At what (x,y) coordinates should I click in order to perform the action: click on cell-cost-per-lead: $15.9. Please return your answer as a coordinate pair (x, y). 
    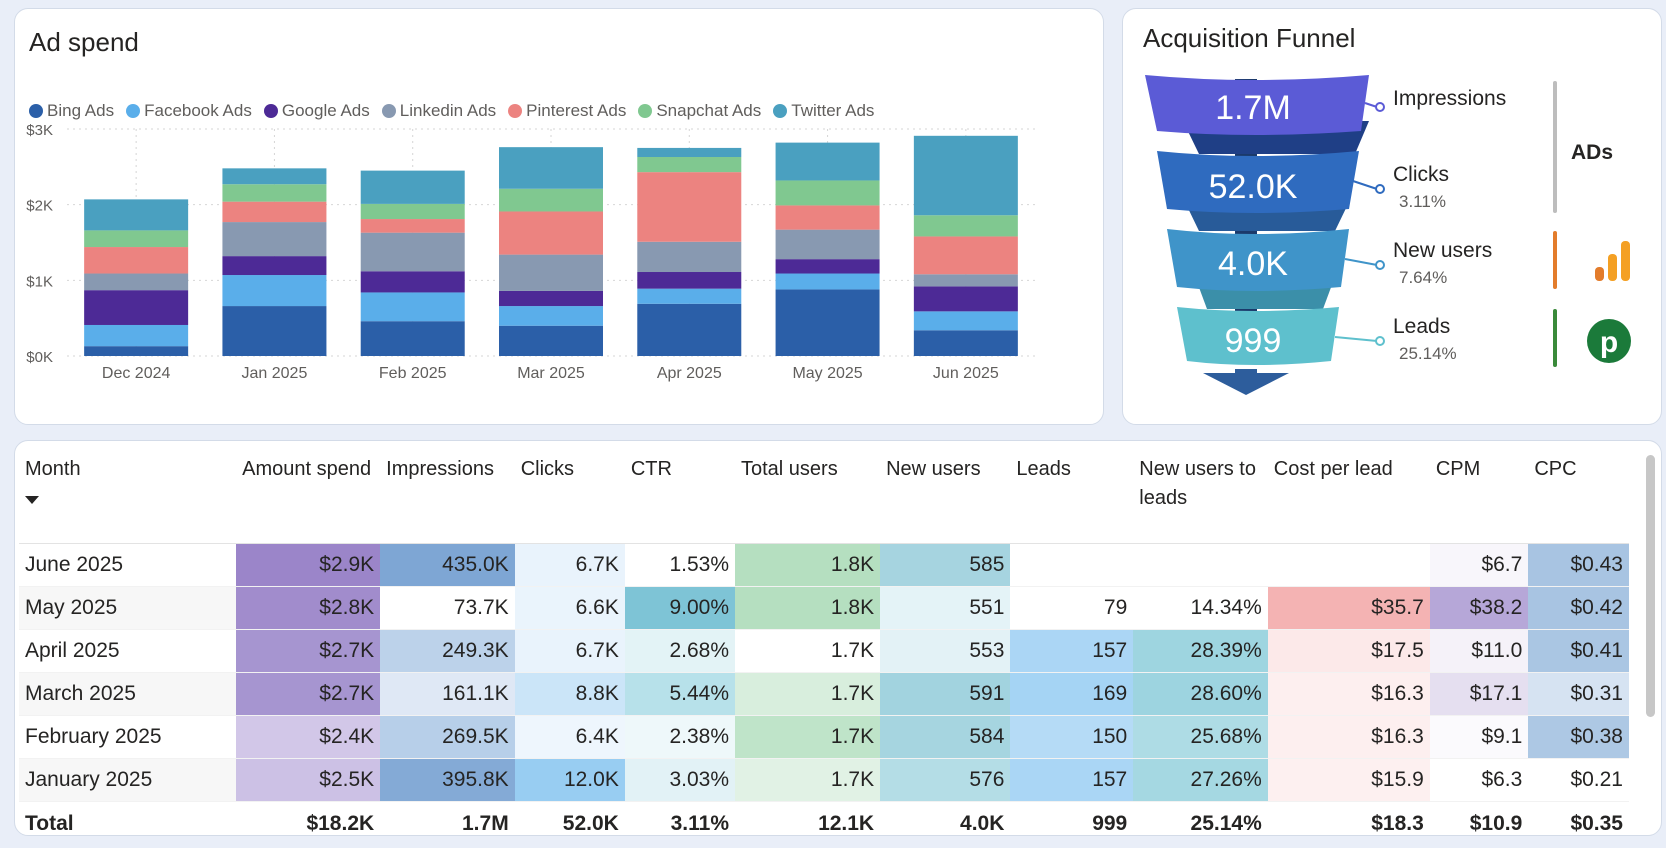
    Looking at the image, I should click on (1348, 780).